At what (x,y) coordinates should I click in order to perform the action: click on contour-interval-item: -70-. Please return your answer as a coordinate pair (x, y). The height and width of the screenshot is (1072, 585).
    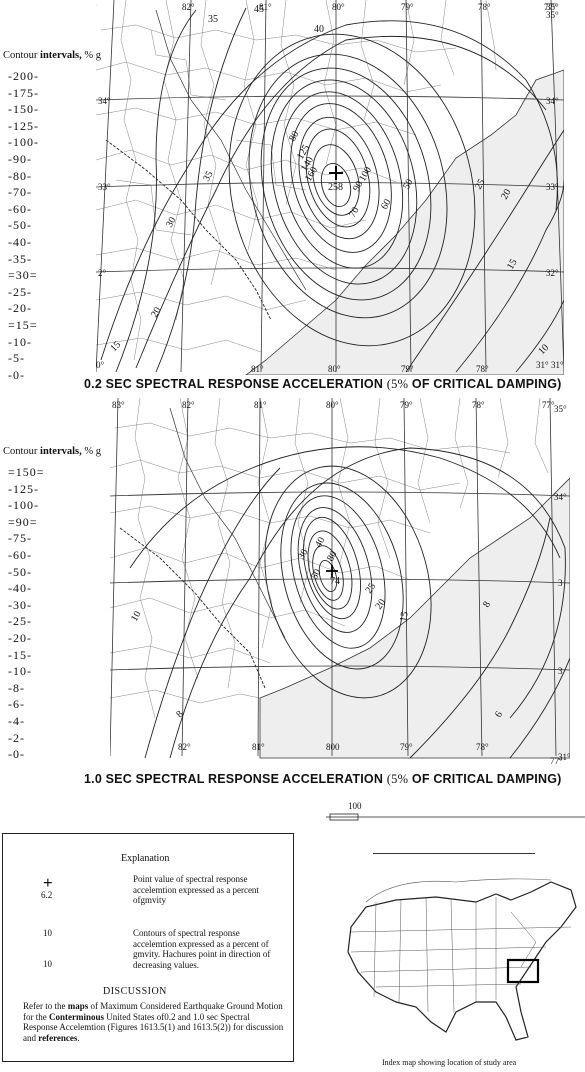
    Looking at the image, I should click on (20, 192).